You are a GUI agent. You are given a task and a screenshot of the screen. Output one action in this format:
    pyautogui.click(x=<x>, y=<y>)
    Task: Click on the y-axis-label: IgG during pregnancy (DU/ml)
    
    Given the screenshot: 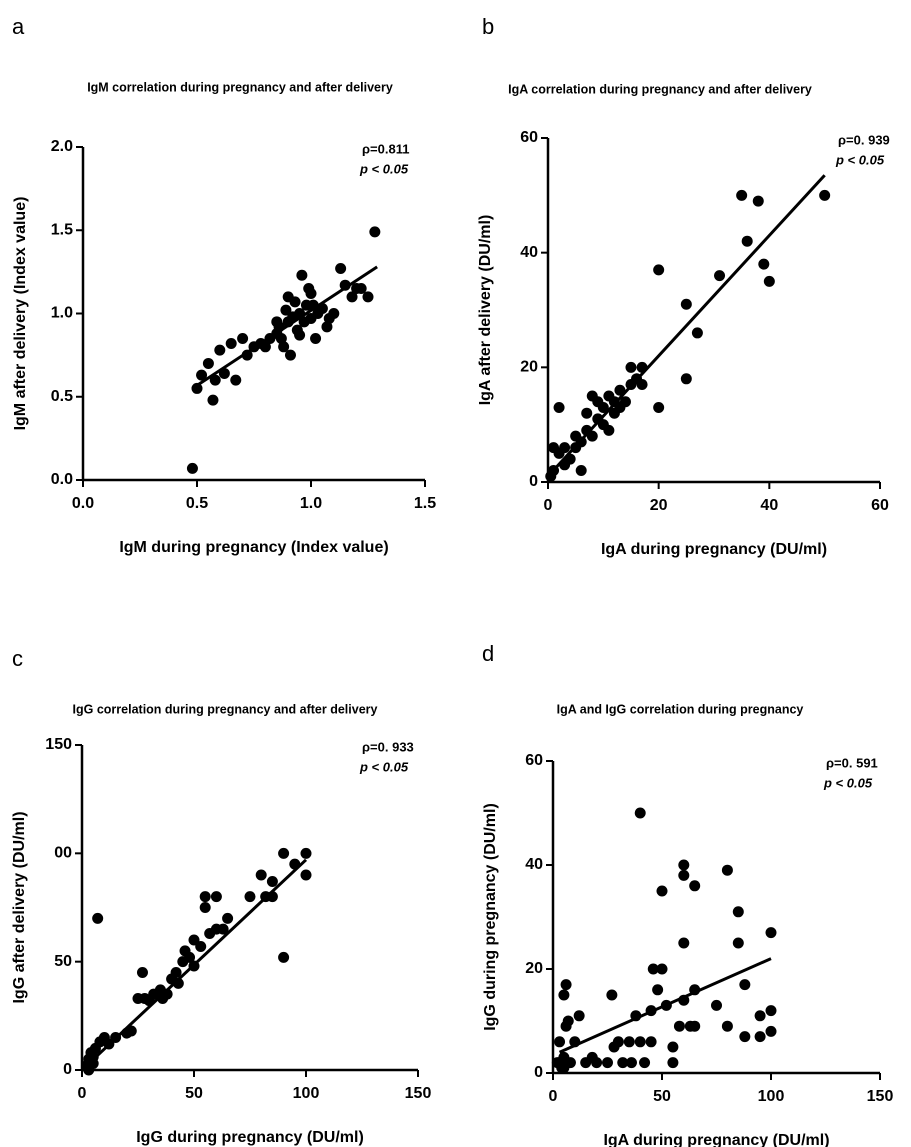 What is the action you would take?
    pyautogui.click(x=490, y=917)
    